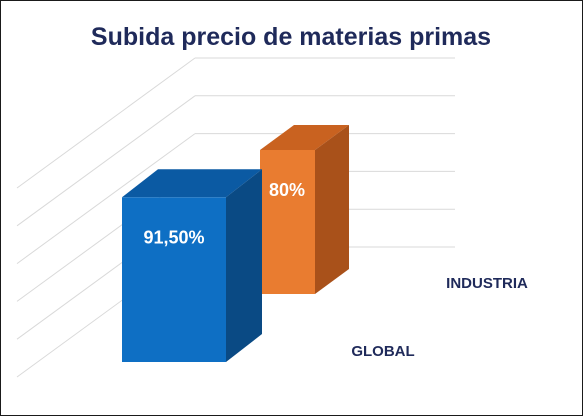  I want to click on bar-industria, so click(304, 209).